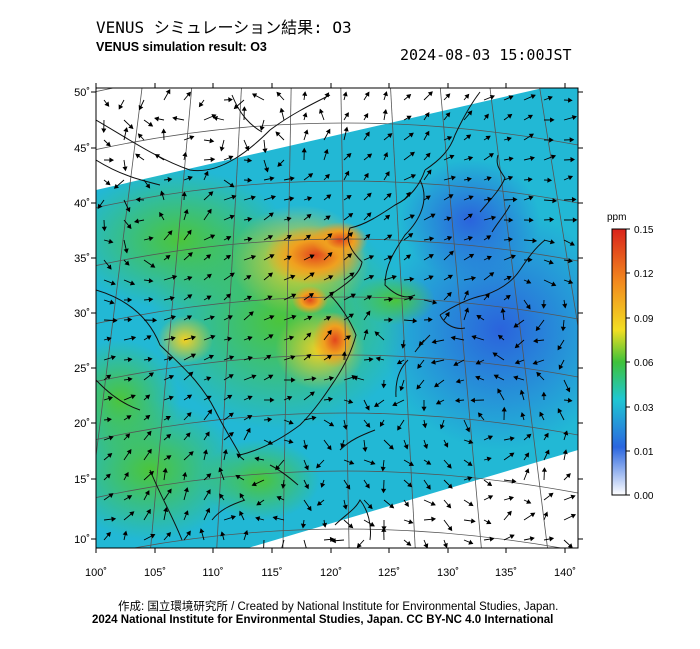  I want to click on colorbar-tick-label: 0.15, so click(644, 230).